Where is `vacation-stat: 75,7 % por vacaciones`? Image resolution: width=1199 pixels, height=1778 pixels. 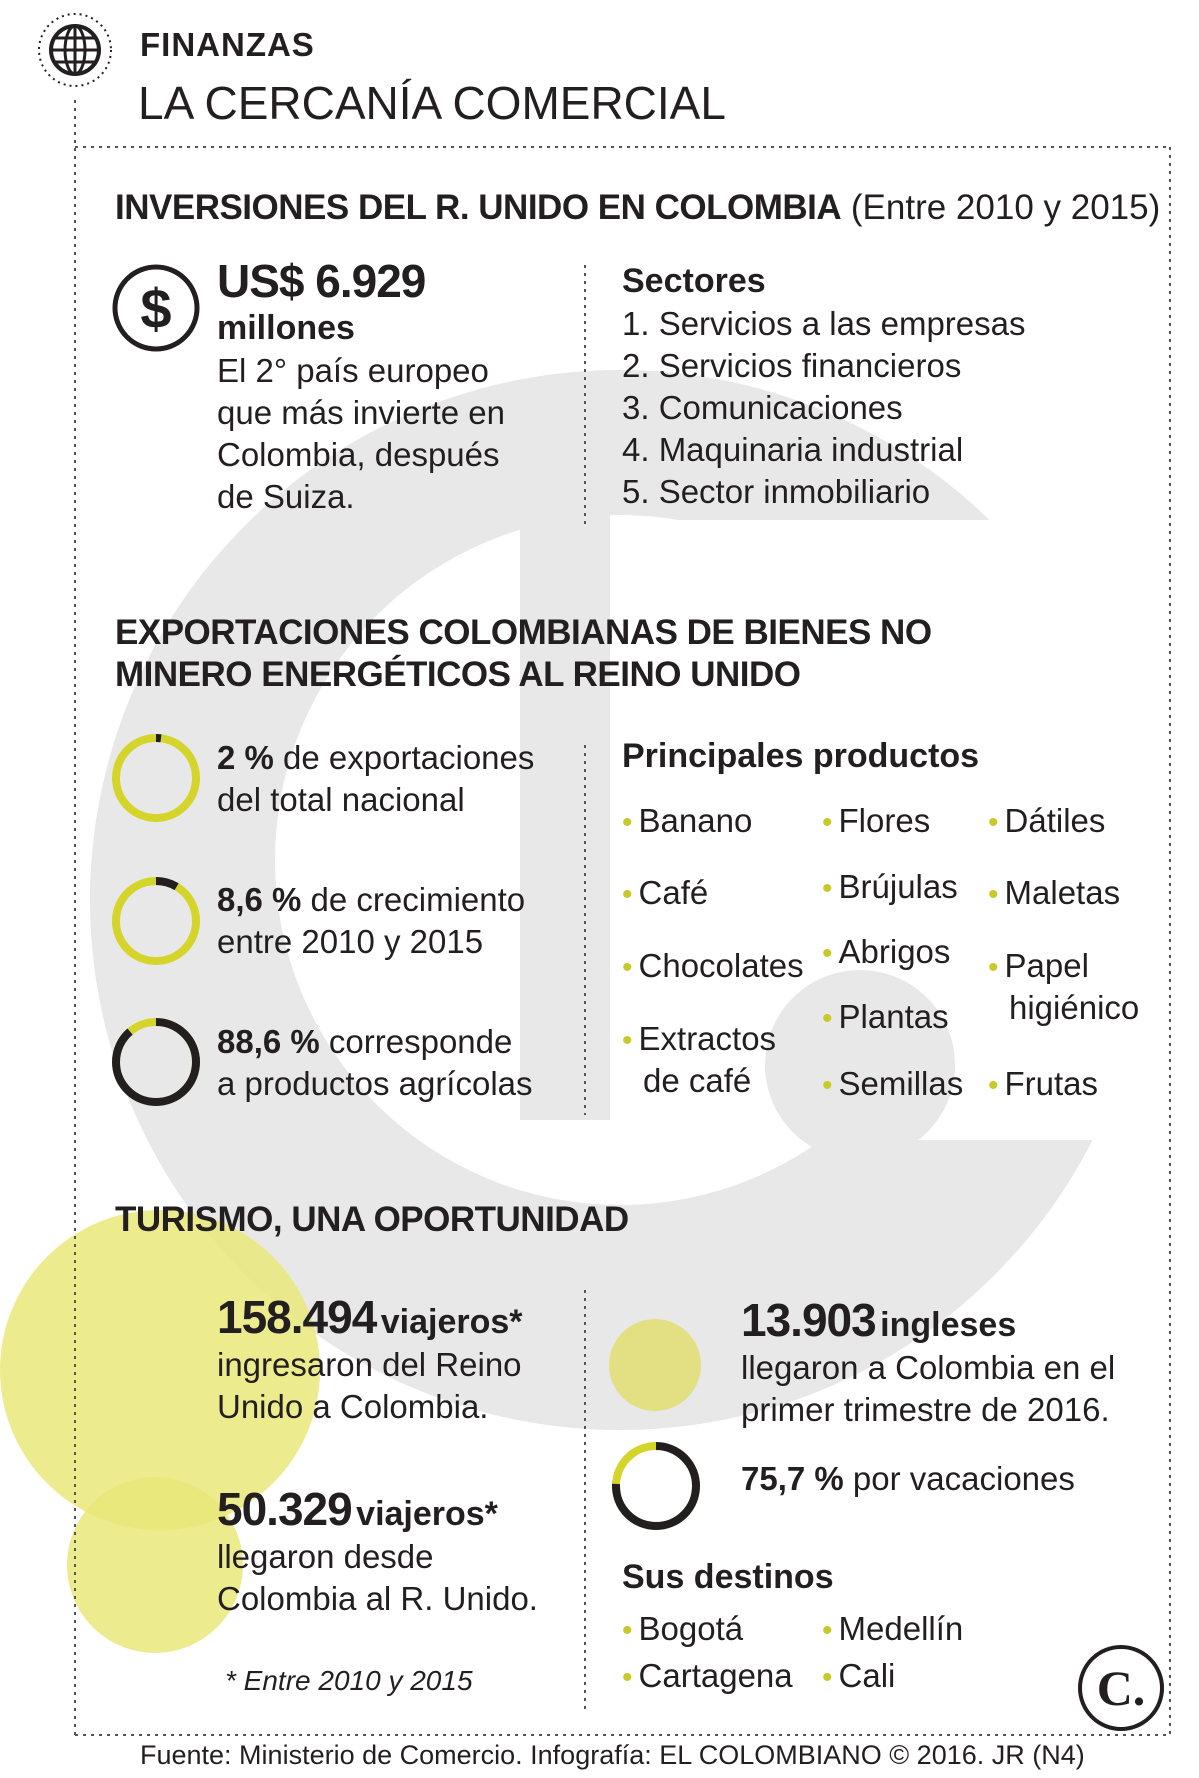 vacation-stat: 75,7 % por vacaciones is located at coordinates (908, 1479).